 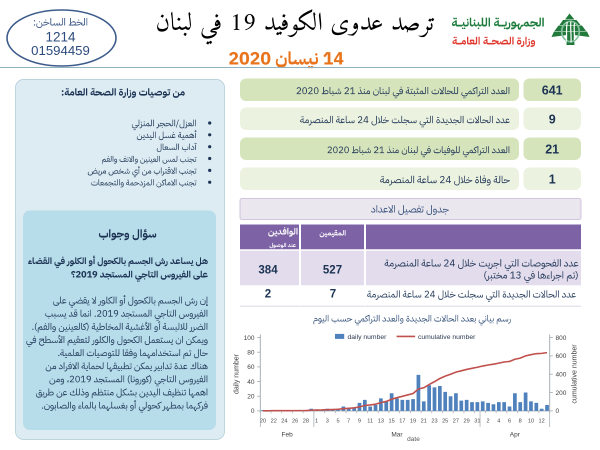 What do you see at coordinates (381, 421) in the screenshot?
I see `svg-text: 13` at bounding box center [381, 421].